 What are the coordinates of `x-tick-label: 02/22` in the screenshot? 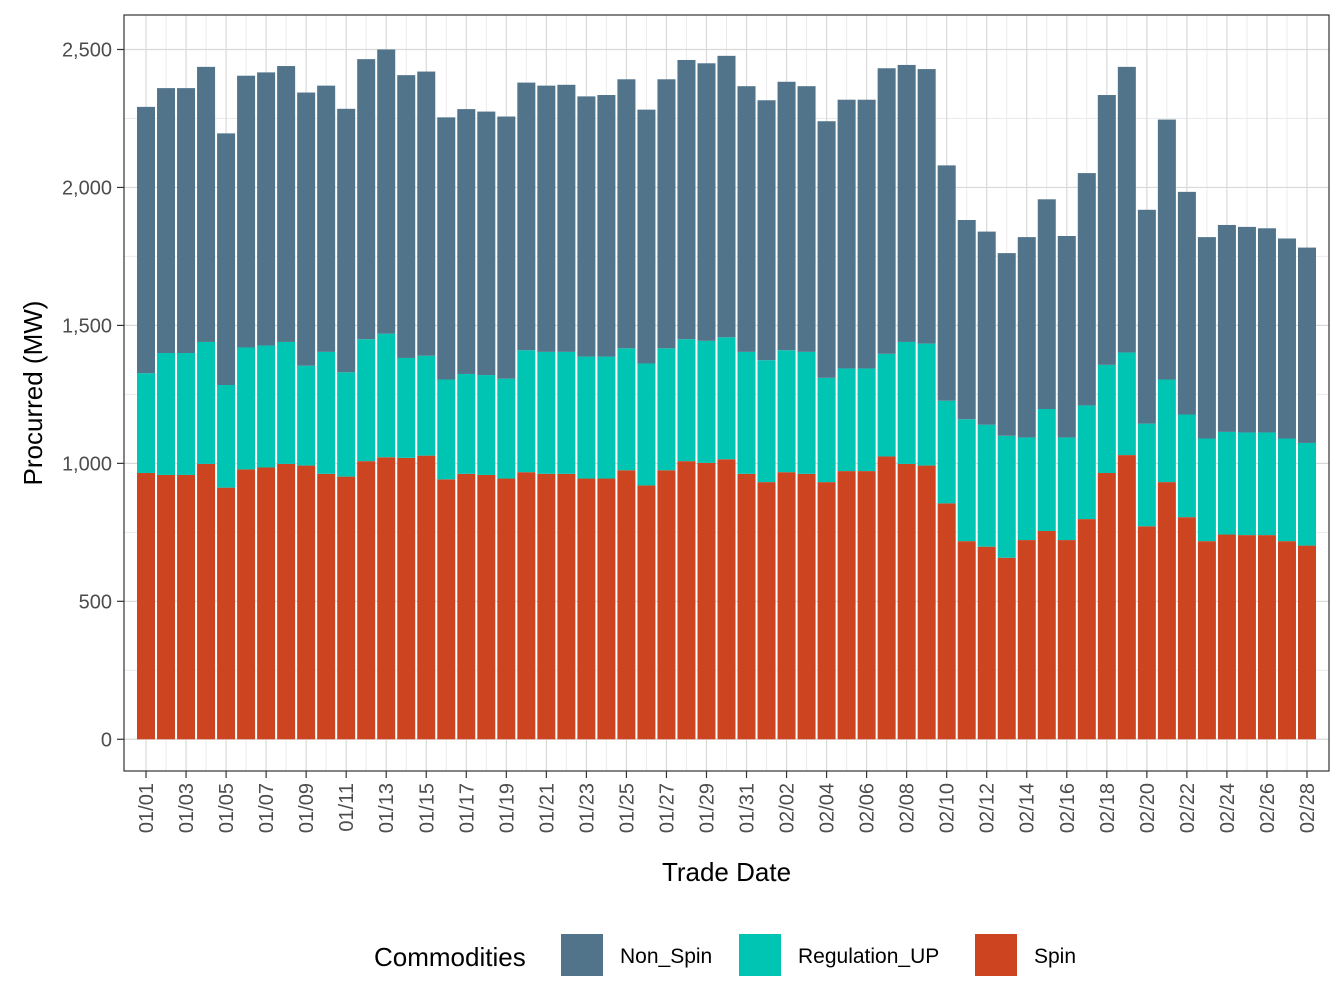 It's located at (1188, 808).